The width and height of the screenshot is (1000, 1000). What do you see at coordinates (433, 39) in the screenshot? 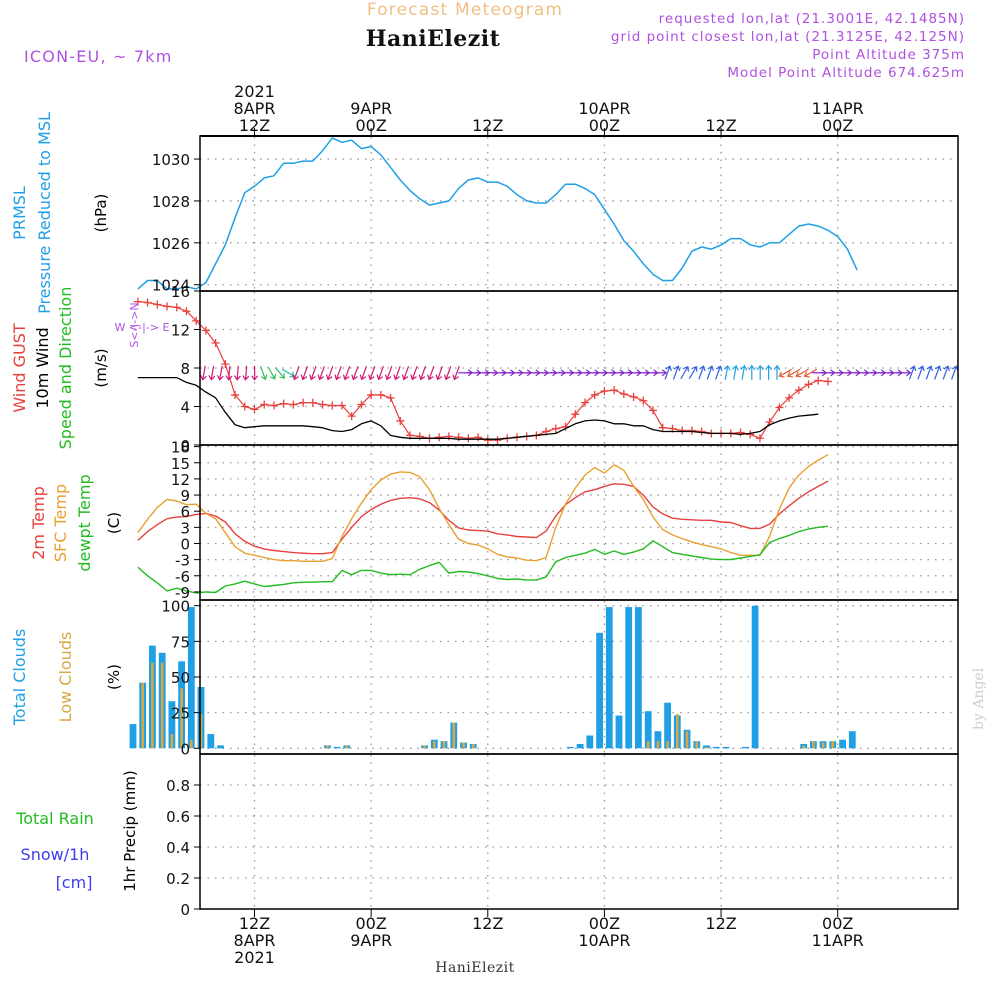
I see `header-location: HaniElezit` at bounding box center [433, 39].